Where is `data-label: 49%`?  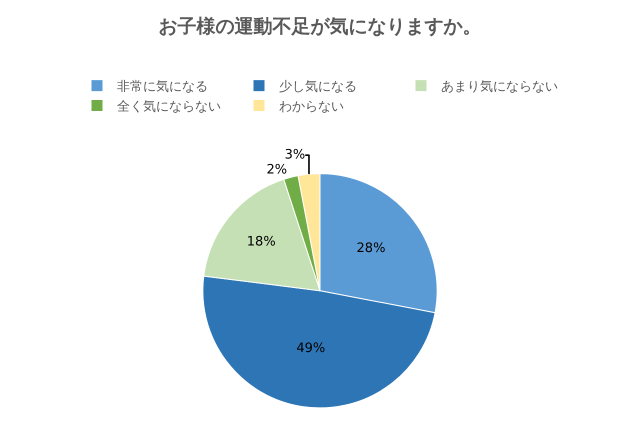 data-label: 49% is located at coordinates (311, 348).